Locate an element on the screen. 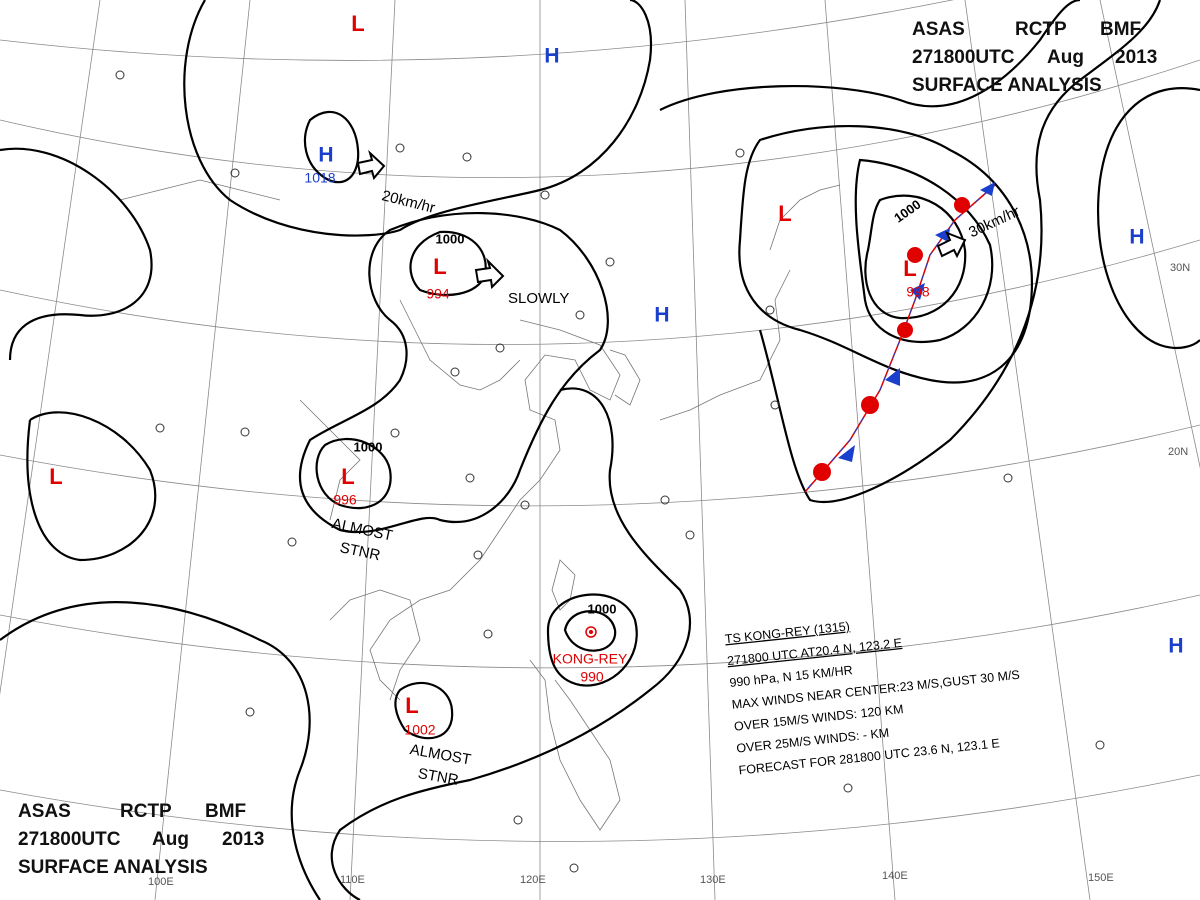 This screenshot has width=1200, height=900. longitude-label: 110E is located at coordinates (352, 880).